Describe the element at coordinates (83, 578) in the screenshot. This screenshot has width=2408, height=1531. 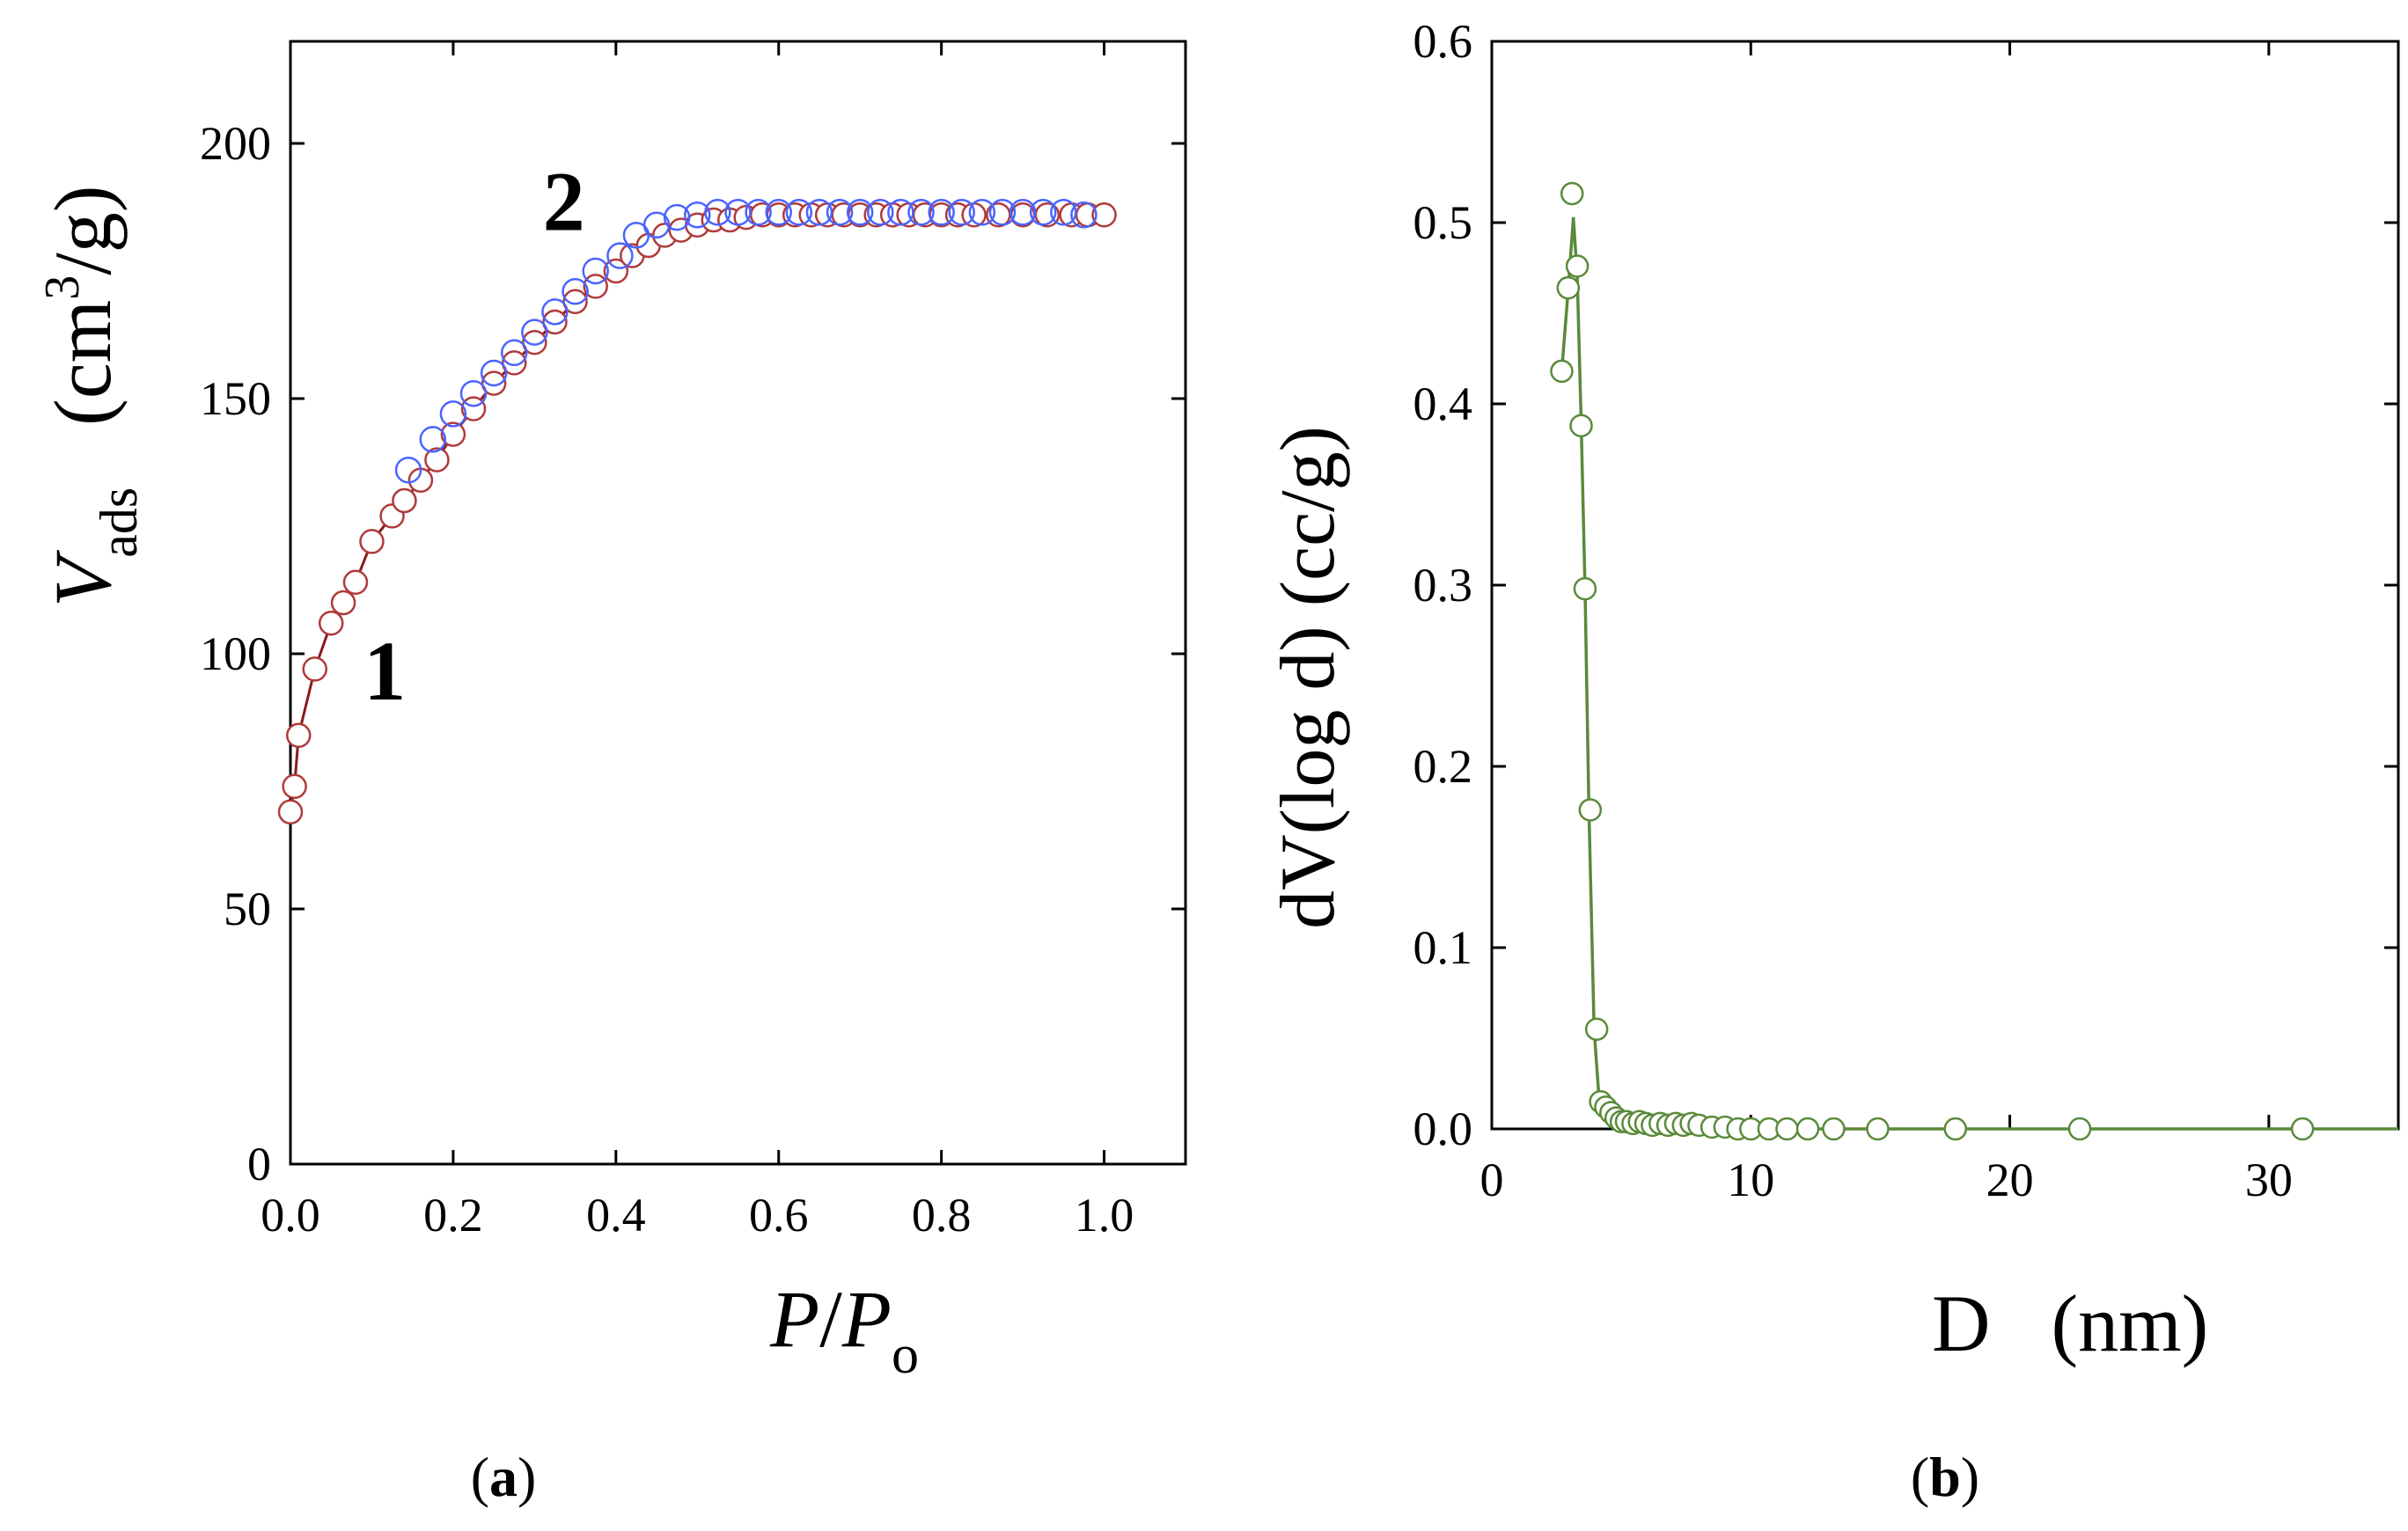
I see `panel-a-ylabel-v: V` at that location.